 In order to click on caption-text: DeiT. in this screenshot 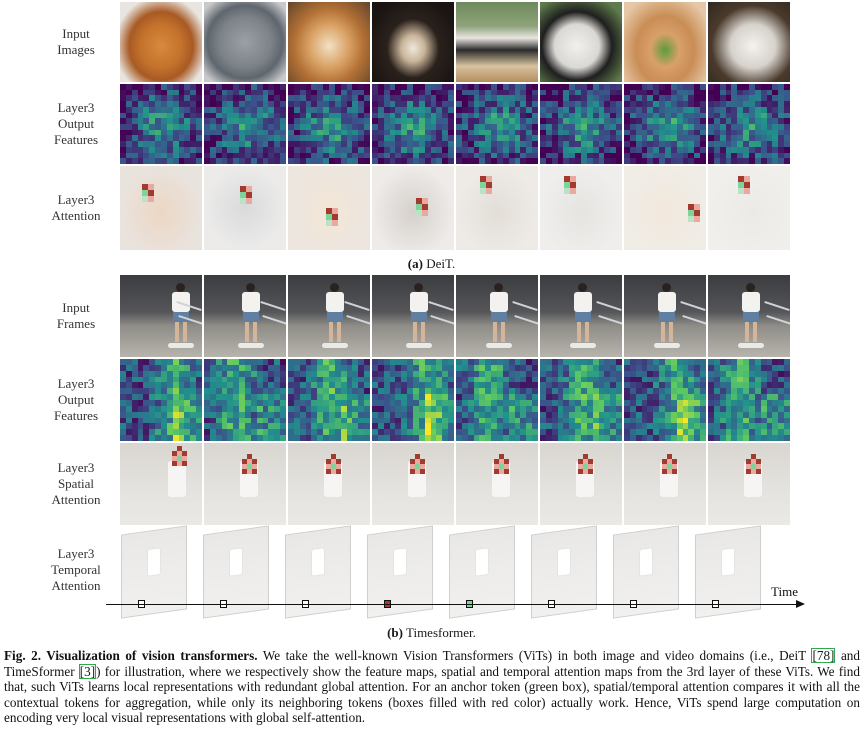, I will do `click(441, 263)`.